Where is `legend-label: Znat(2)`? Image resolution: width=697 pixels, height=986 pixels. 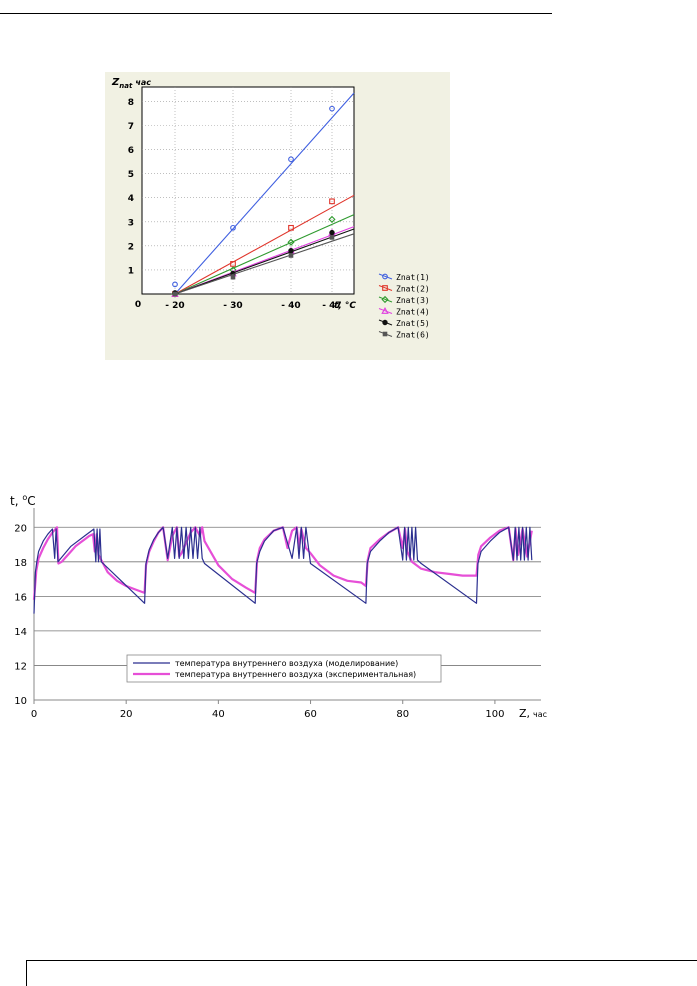
legend-label: Znat(2) is located at coordinates (413, 289).